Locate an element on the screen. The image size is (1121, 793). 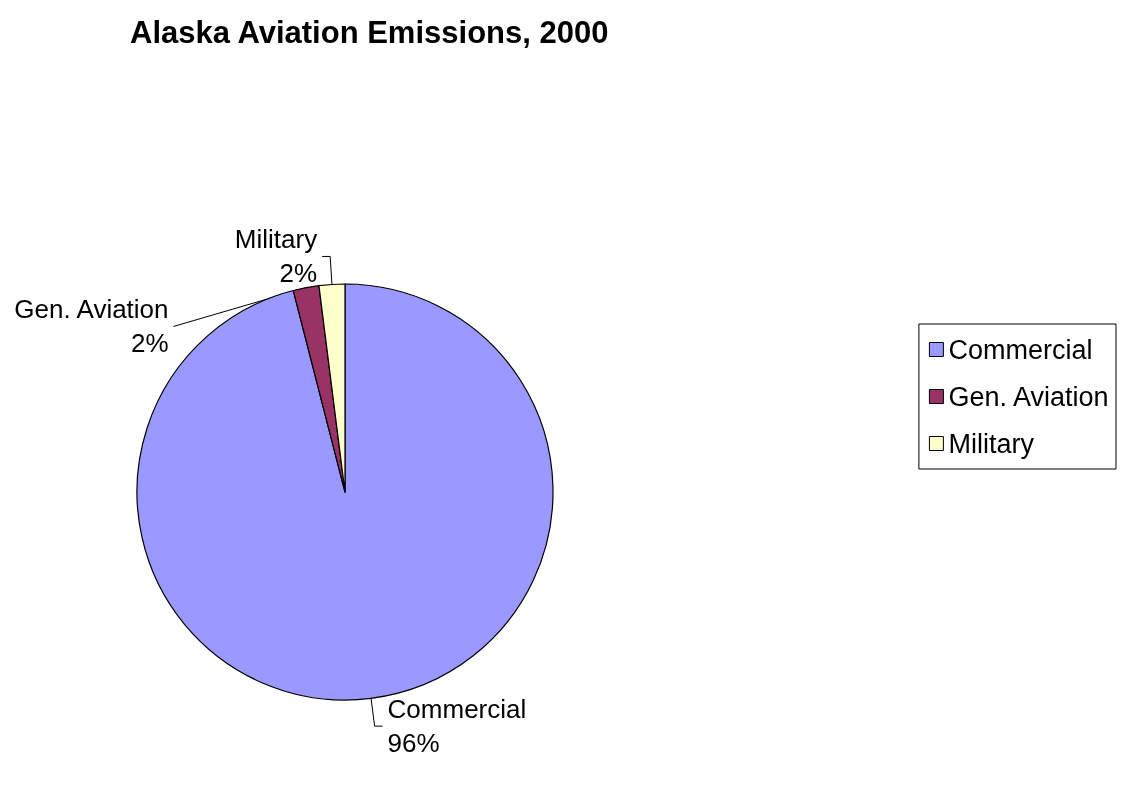
data-label: 96% is located at coordinates (413, 743).